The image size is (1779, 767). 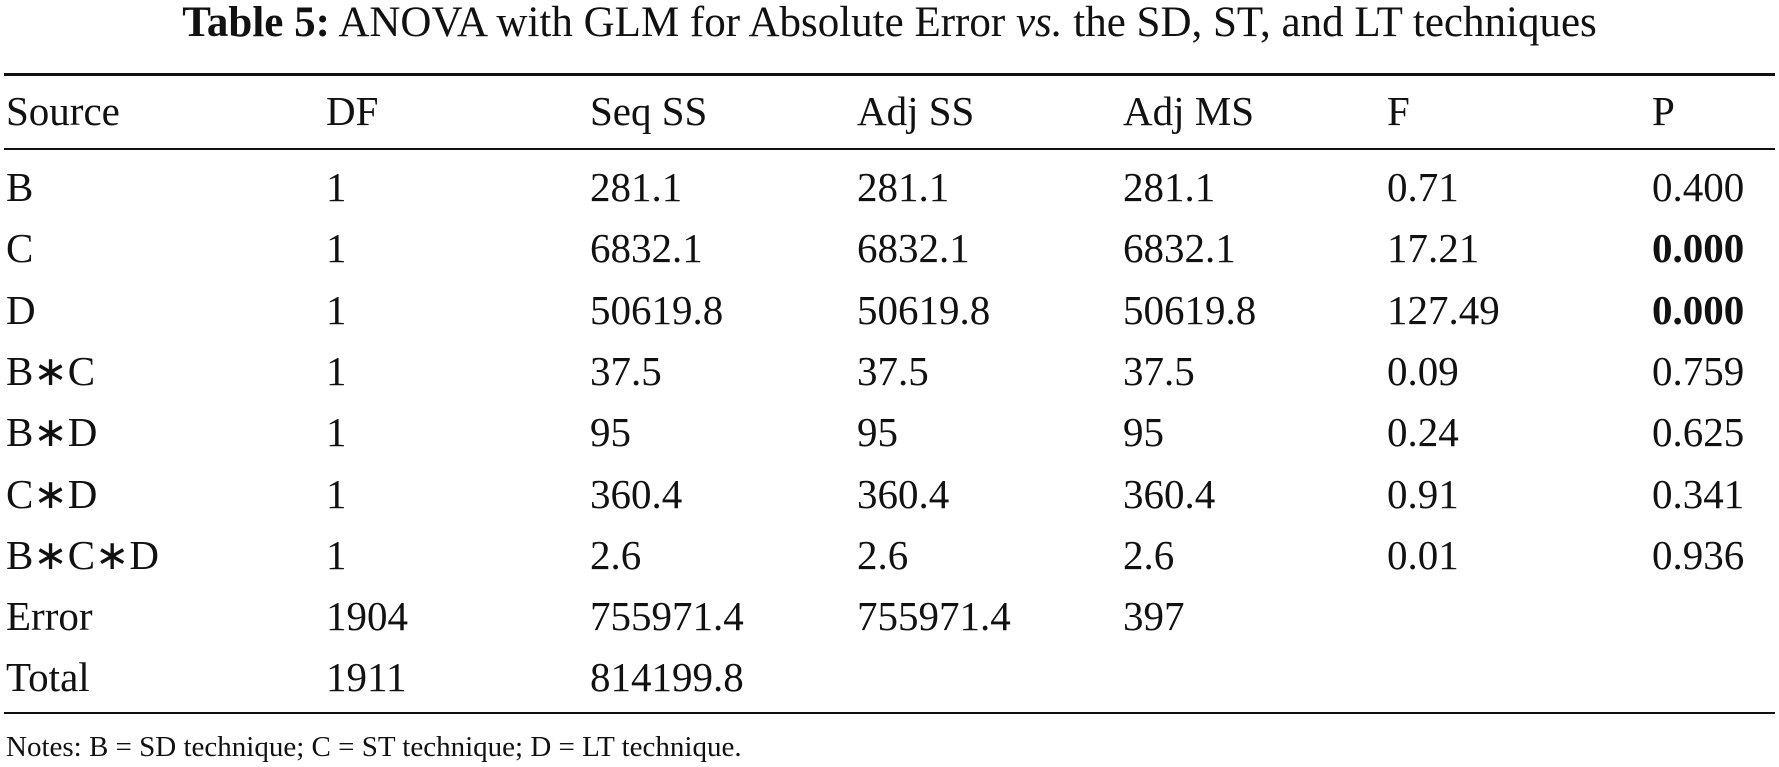 What do you see at coordinates (20, 248) in the screenshot?
I see `table-cell: C` at bounding box center [20, 248].